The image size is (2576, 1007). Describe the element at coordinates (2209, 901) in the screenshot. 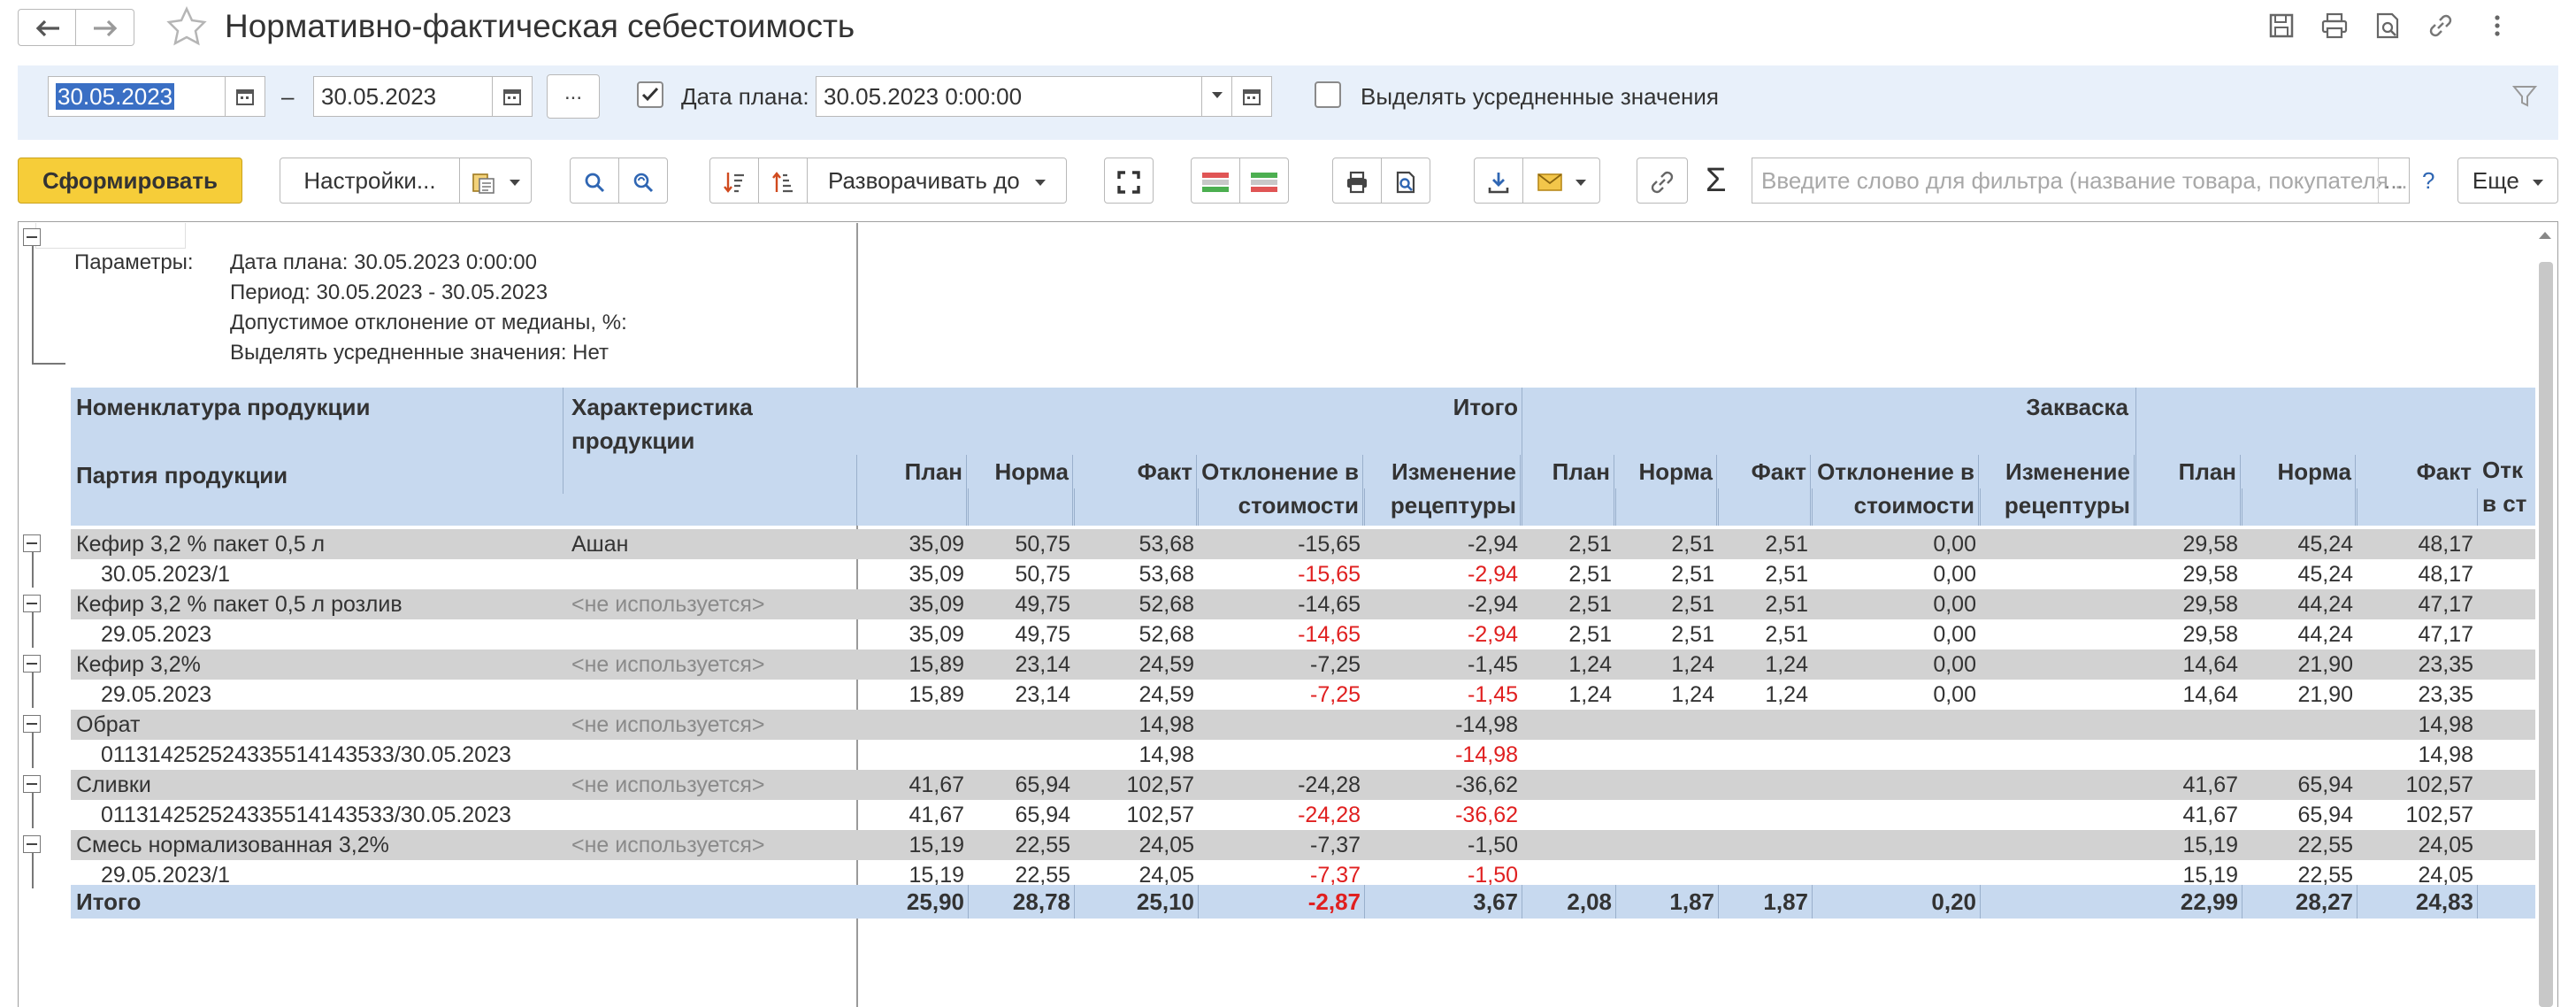

I see `total-value-cell: 22,99` at that location.